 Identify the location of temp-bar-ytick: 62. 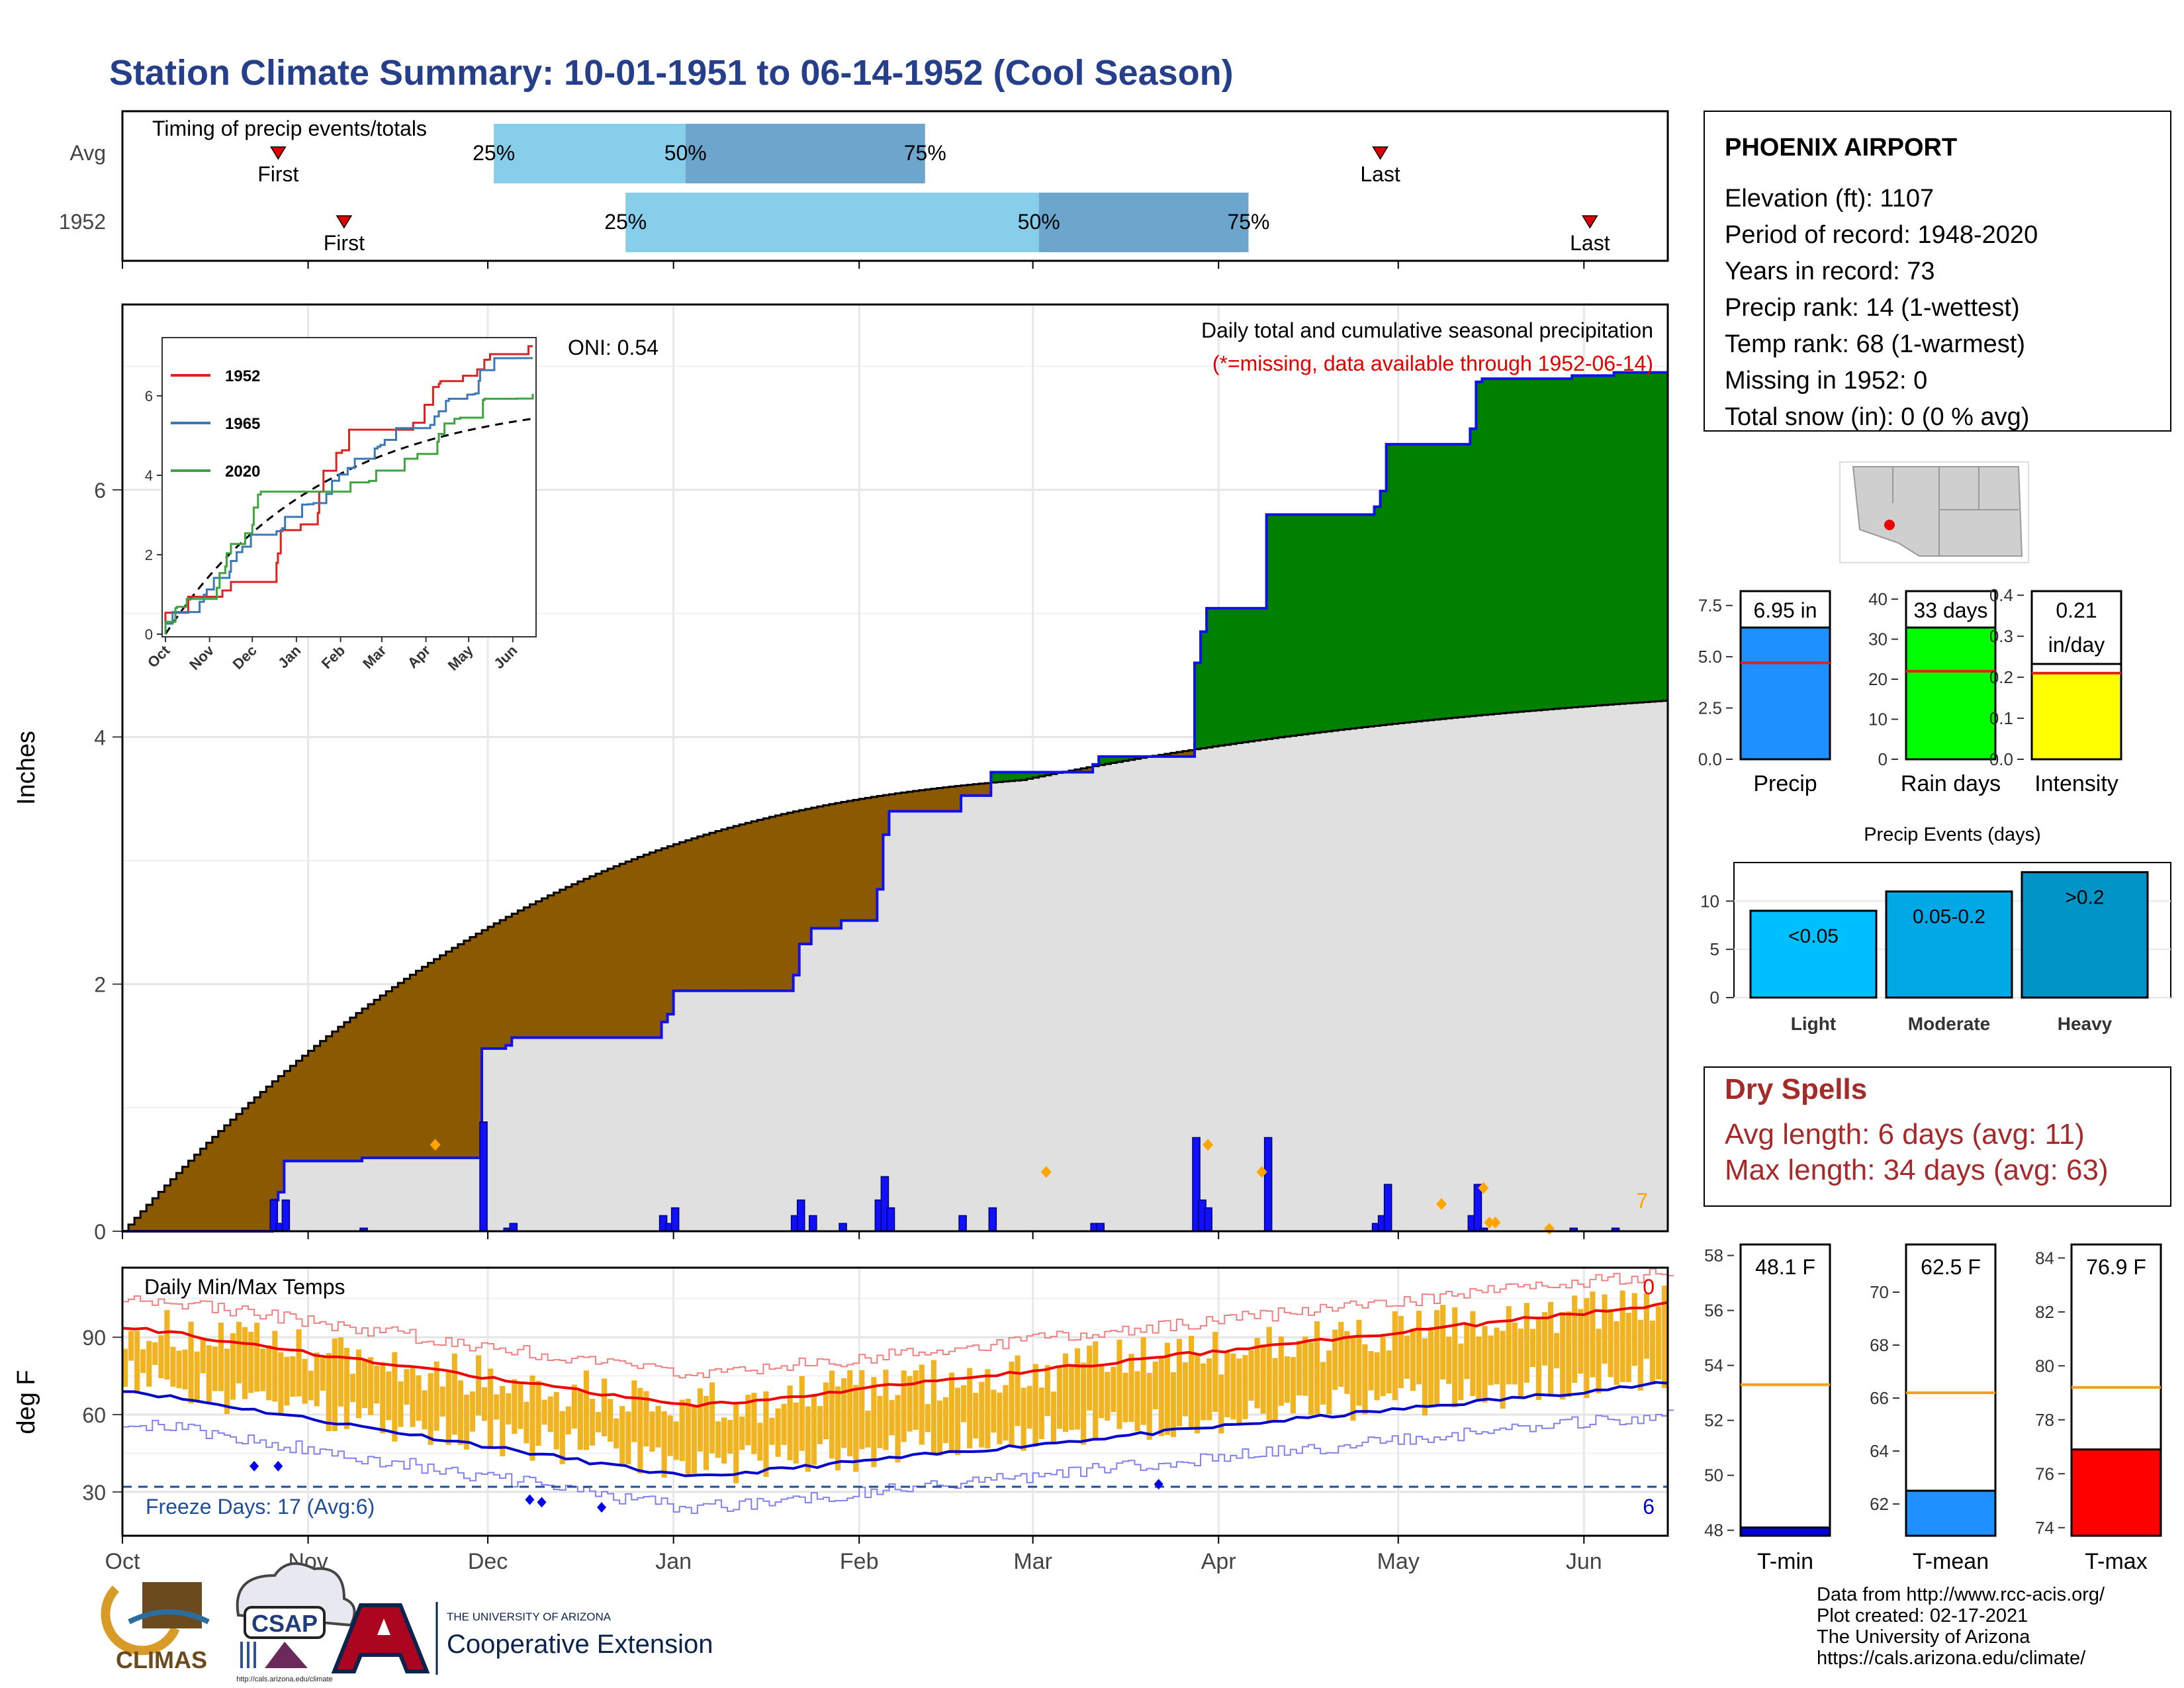
(1880, 1504).